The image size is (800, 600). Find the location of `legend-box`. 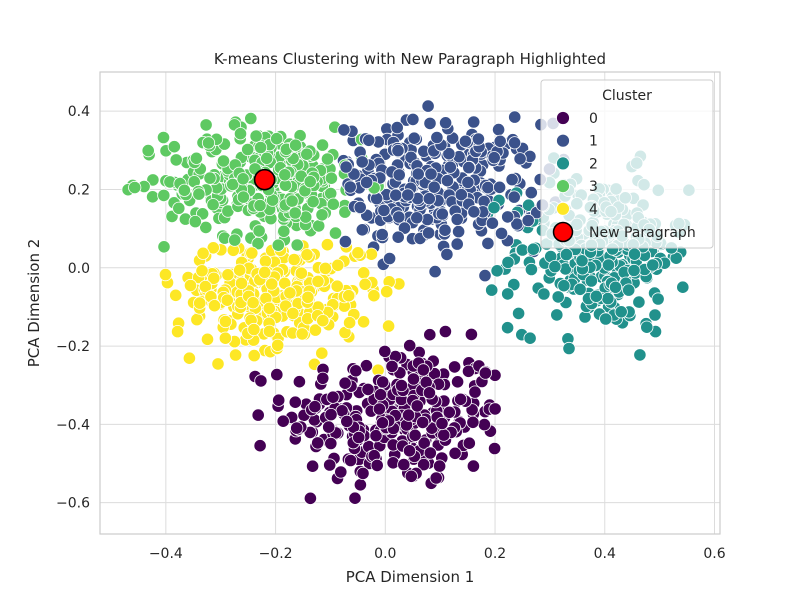

legend-box is located at coordinates (627, 164).